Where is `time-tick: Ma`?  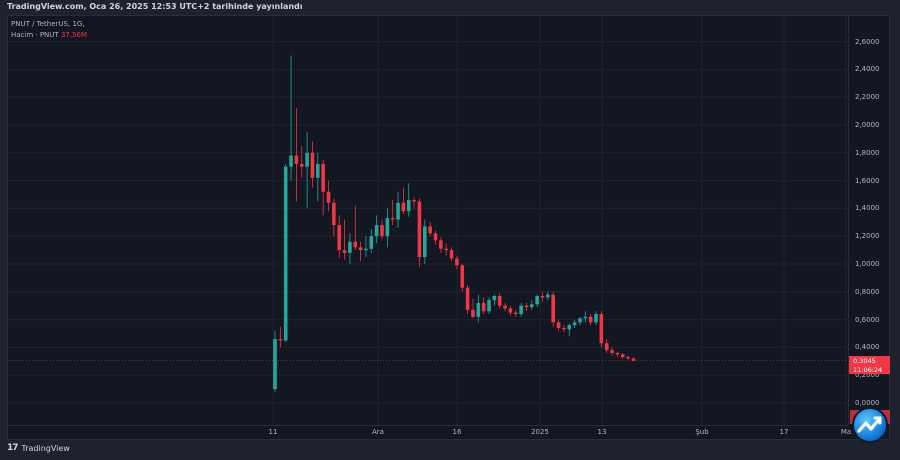 time-tick: Ma is located at coordinates (846, 432).